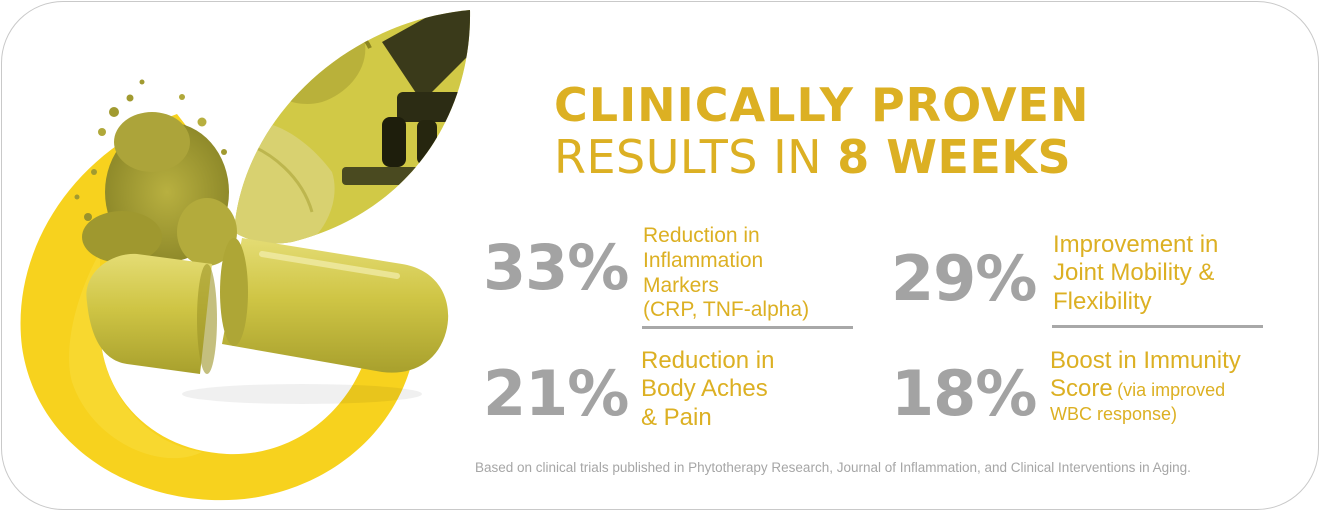 The width and height of the screenshot is (1320, 511). What do you see at coordinates (1114, 413) in the screenshot?
I see `stat-line: WBC response)` at bounding box center [1114, 413].